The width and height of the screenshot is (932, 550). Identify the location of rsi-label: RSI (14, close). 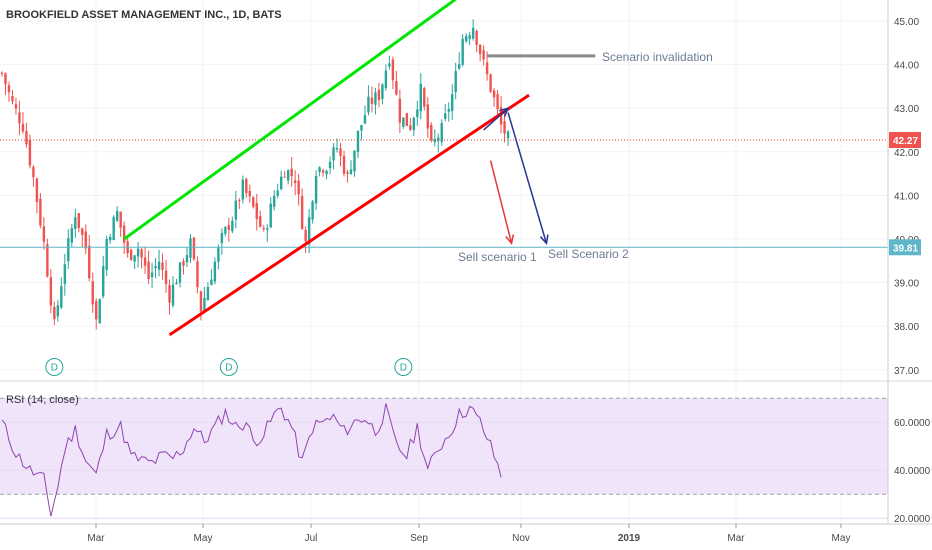
(42, 400).